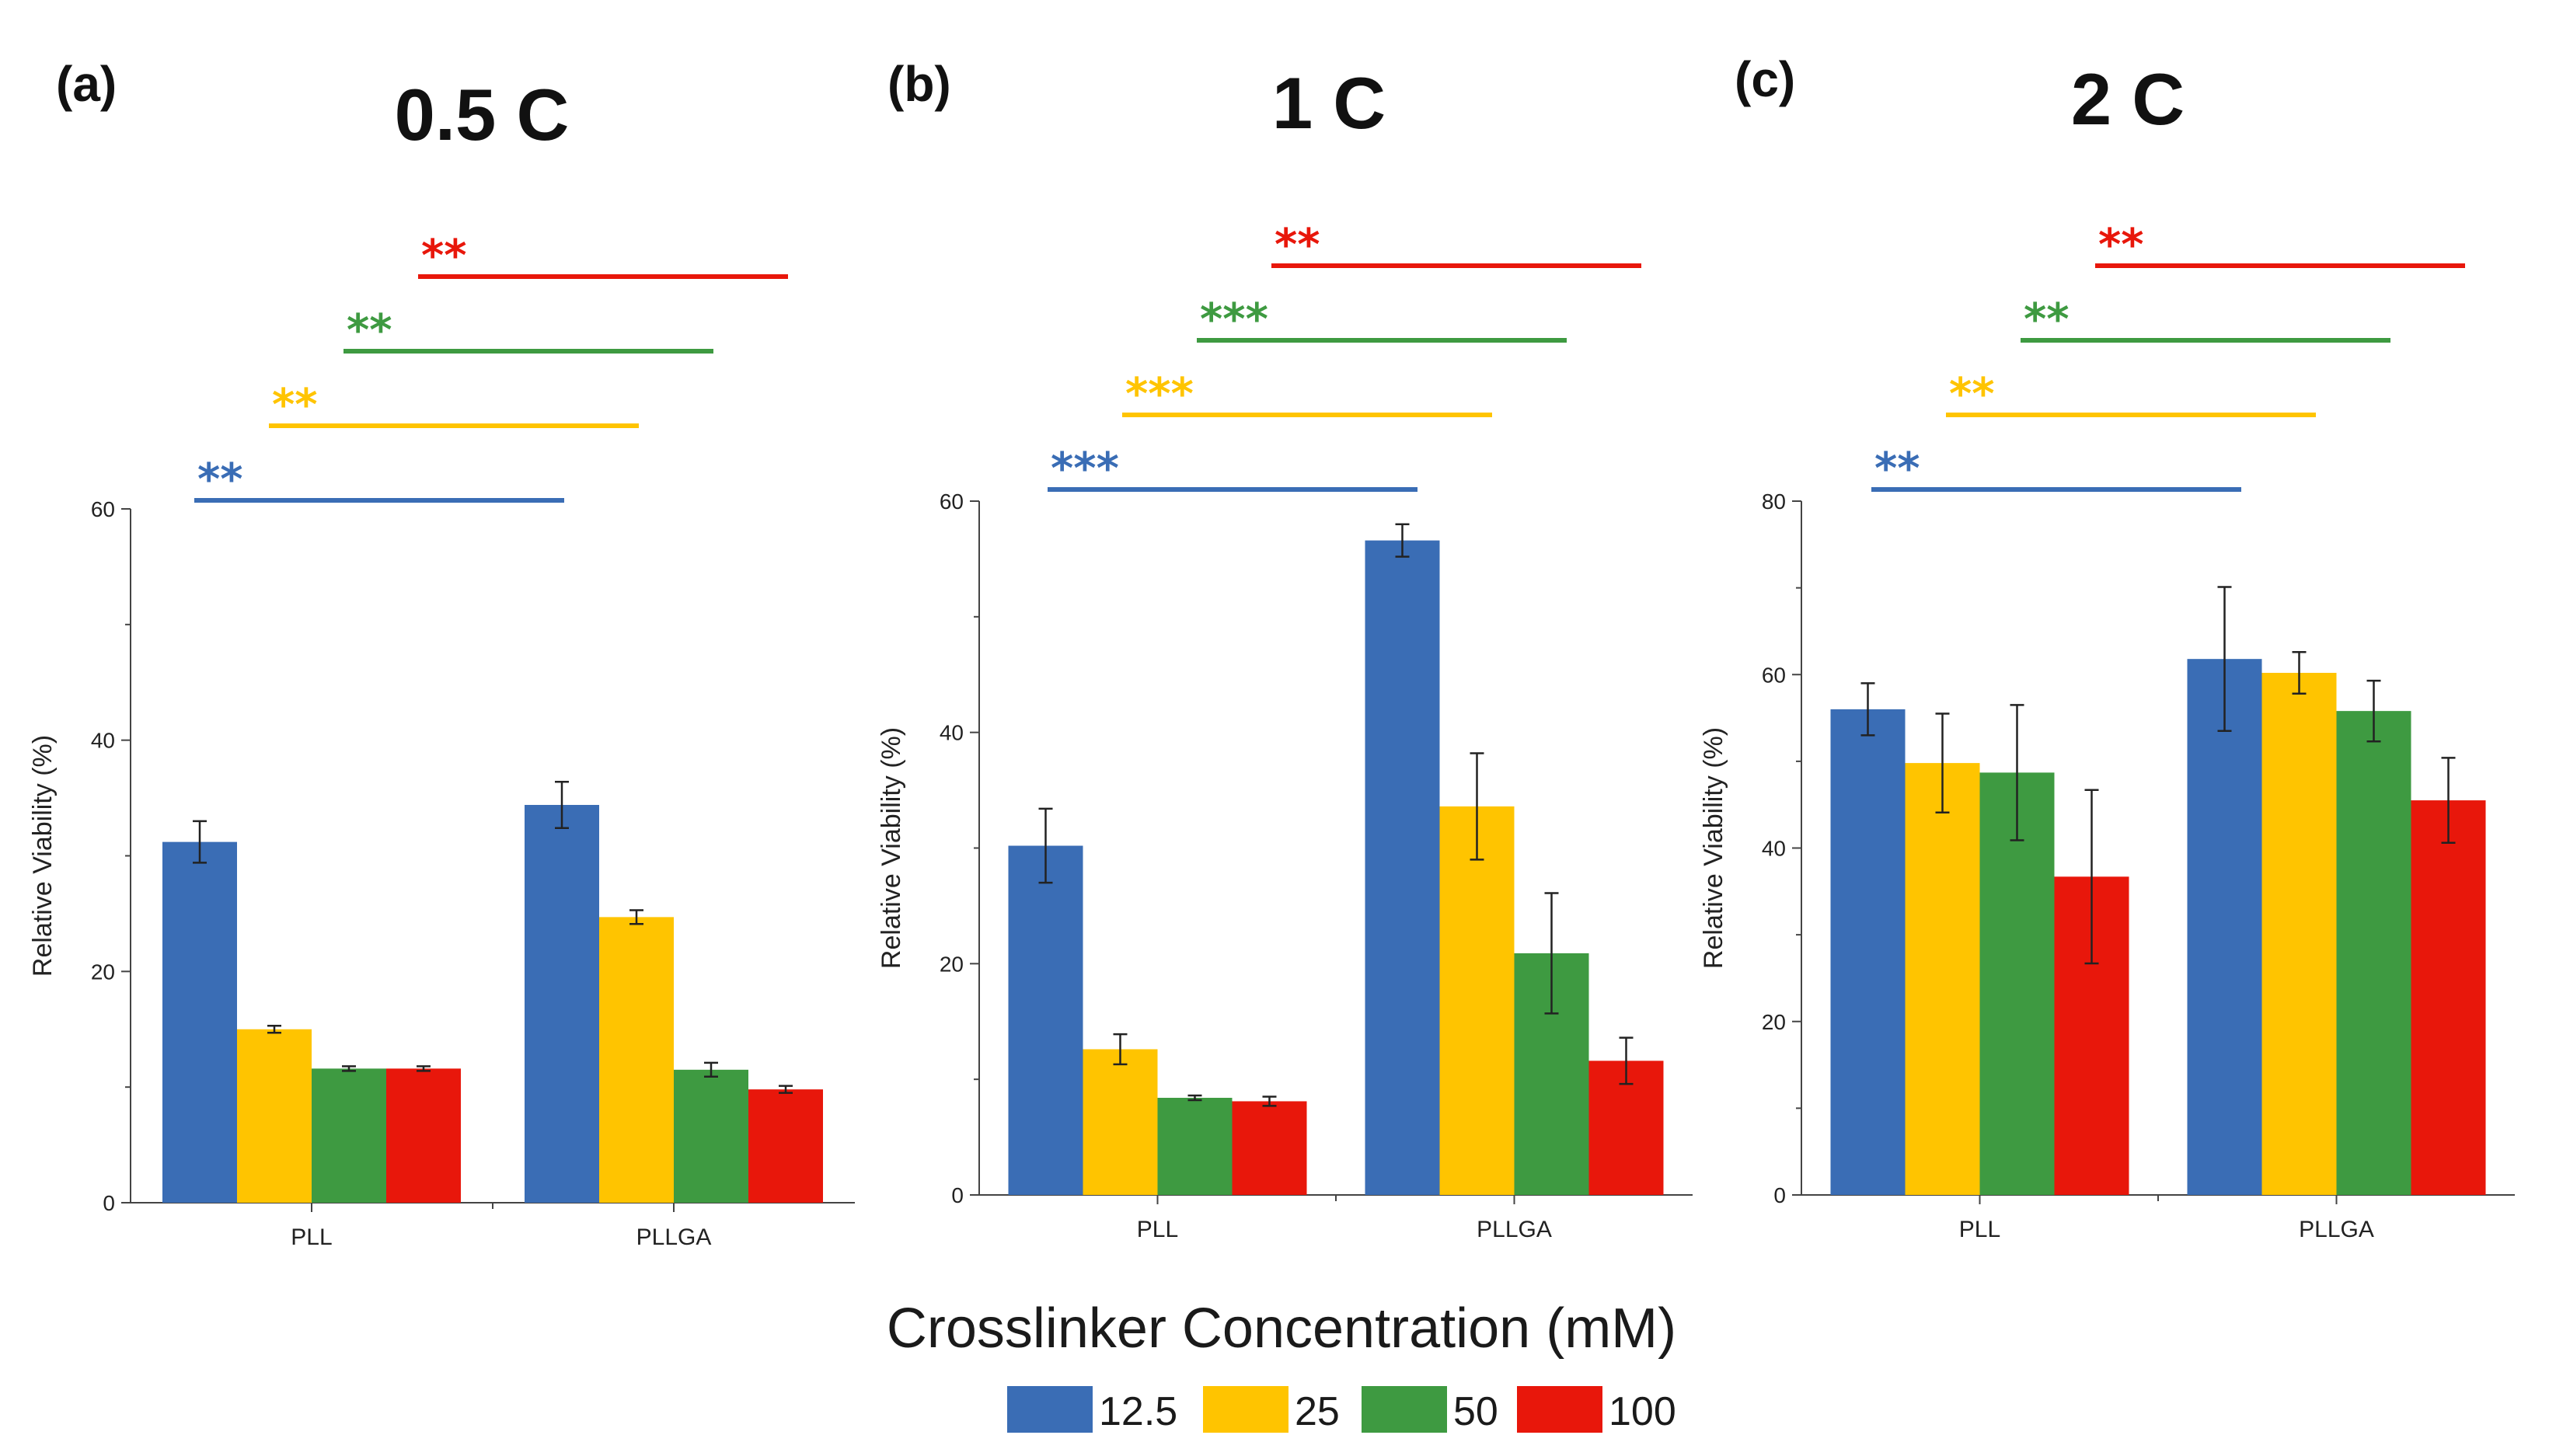  What do you see at coordinates (1329, 103) in the screenshot?
I see `panel-title: 1 C` at bounding box center [1329, 103].